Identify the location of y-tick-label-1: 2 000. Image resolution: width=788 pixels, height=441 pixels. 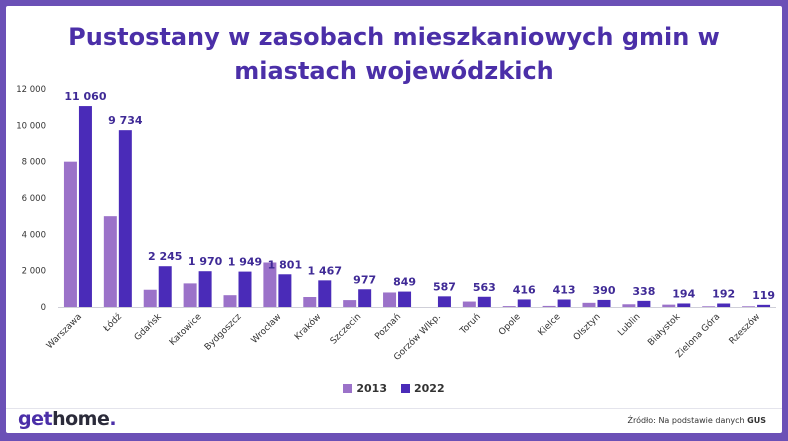
(34, 272).